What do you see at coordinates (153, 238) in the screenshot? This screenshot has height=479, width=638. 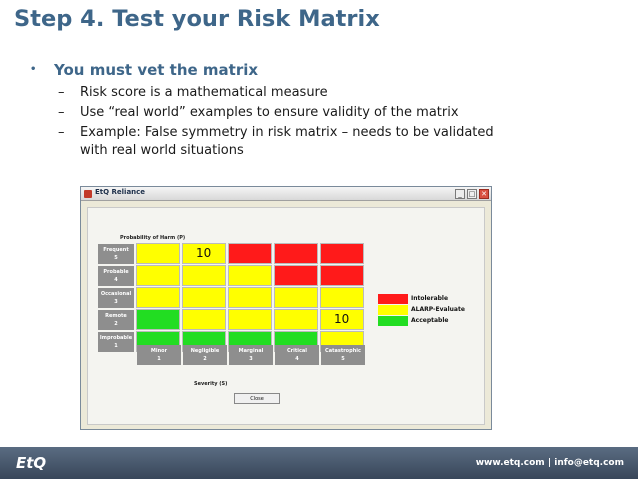 I see `probability-axis-title: Probability of Harm (P)` at bounding box center [153, 238].